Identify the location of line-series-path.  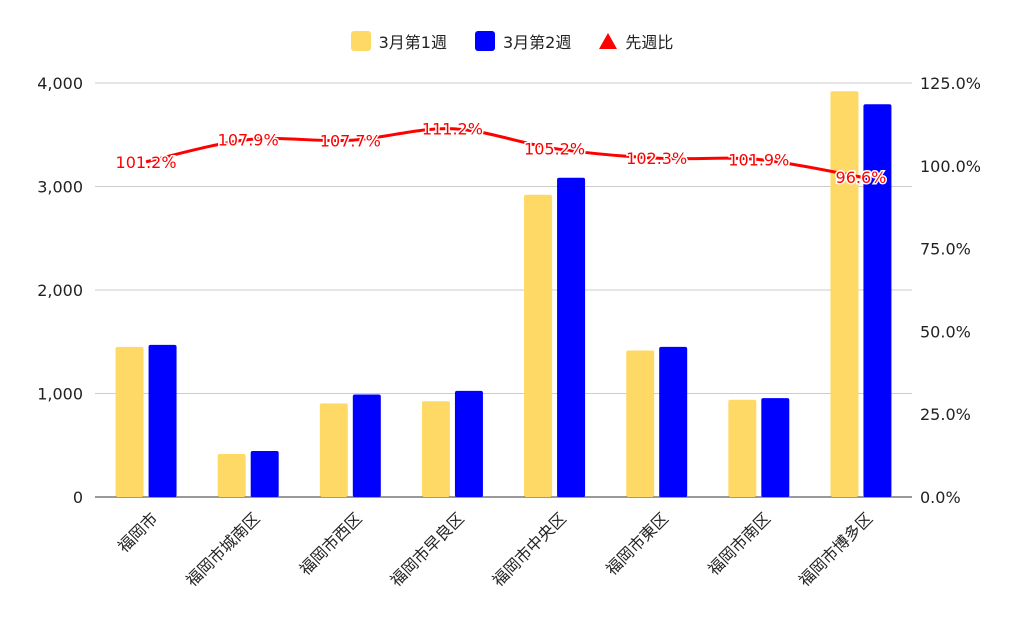
(503, 153).